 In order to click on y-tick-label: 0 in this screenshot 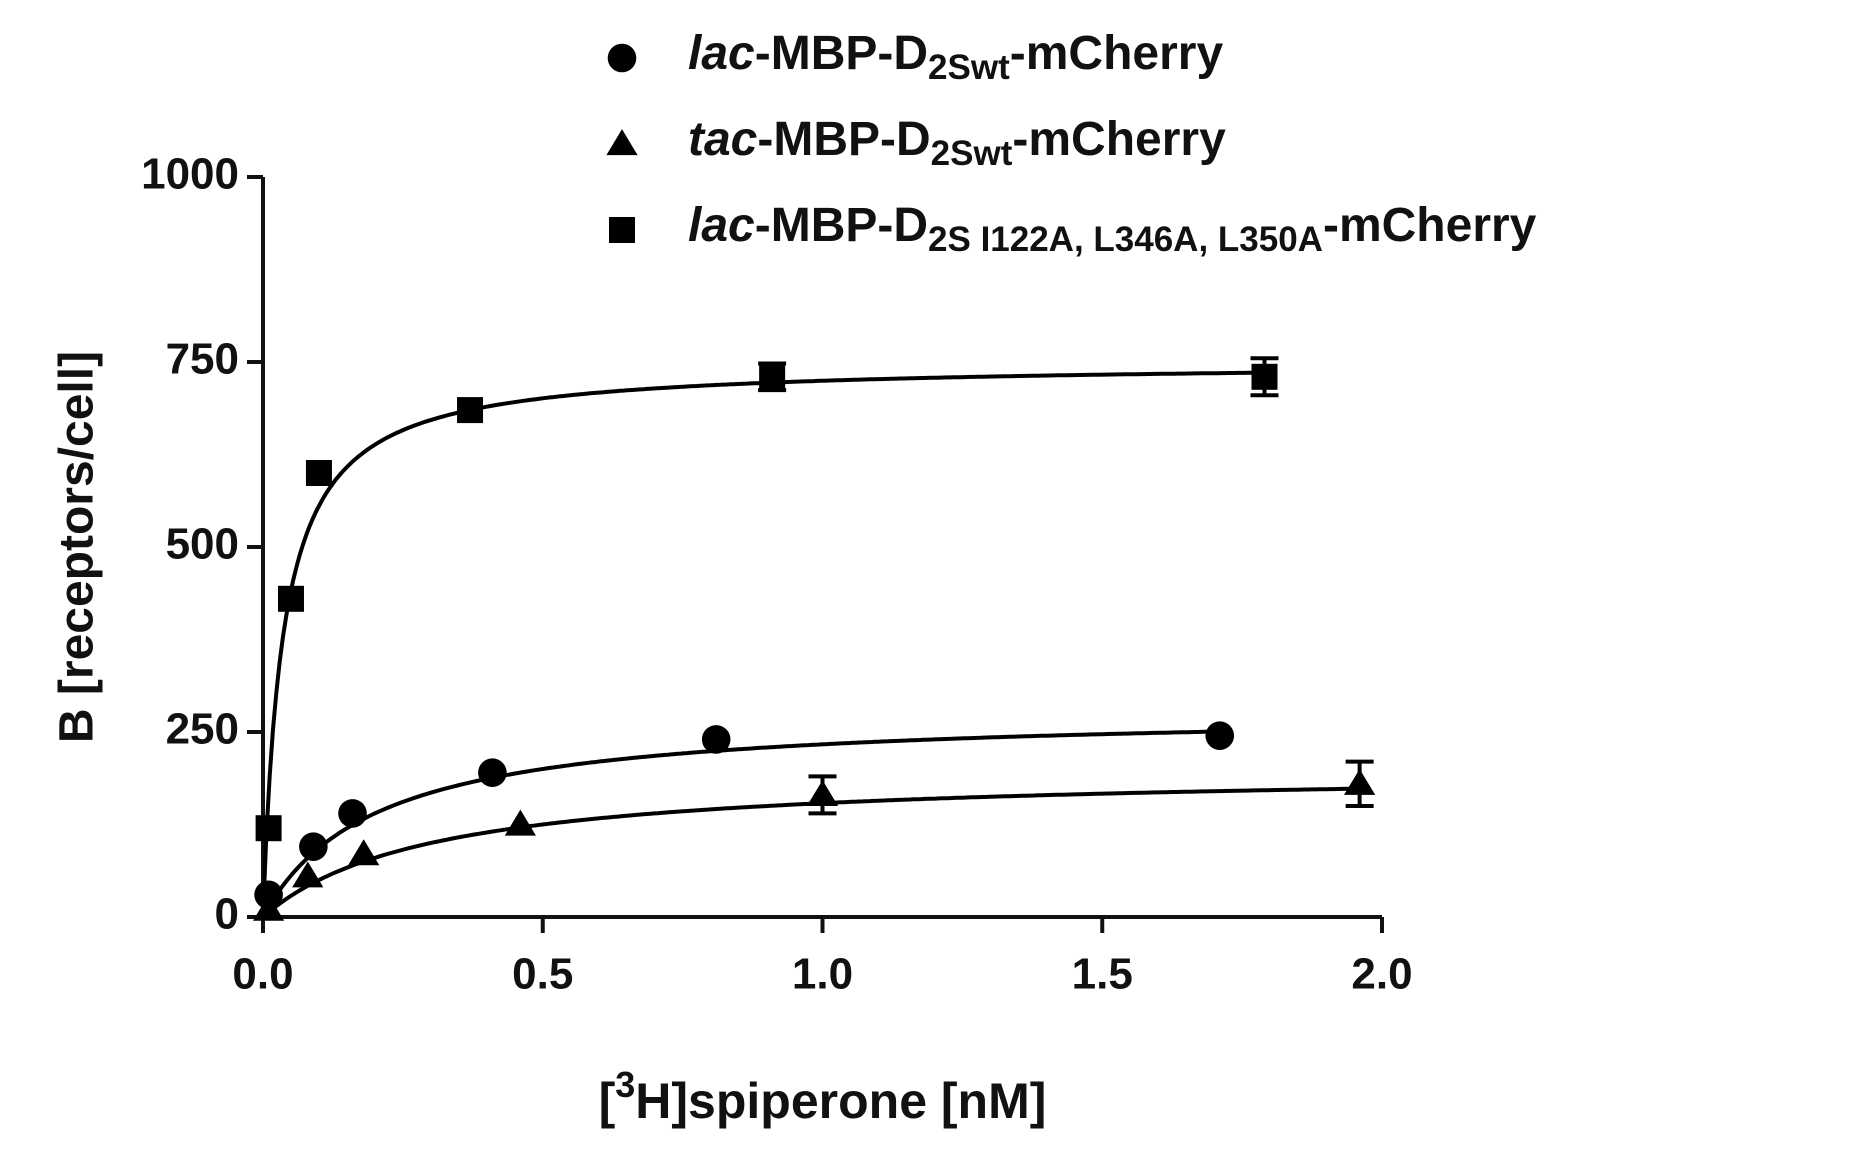, I will do `click(227, 914)`.